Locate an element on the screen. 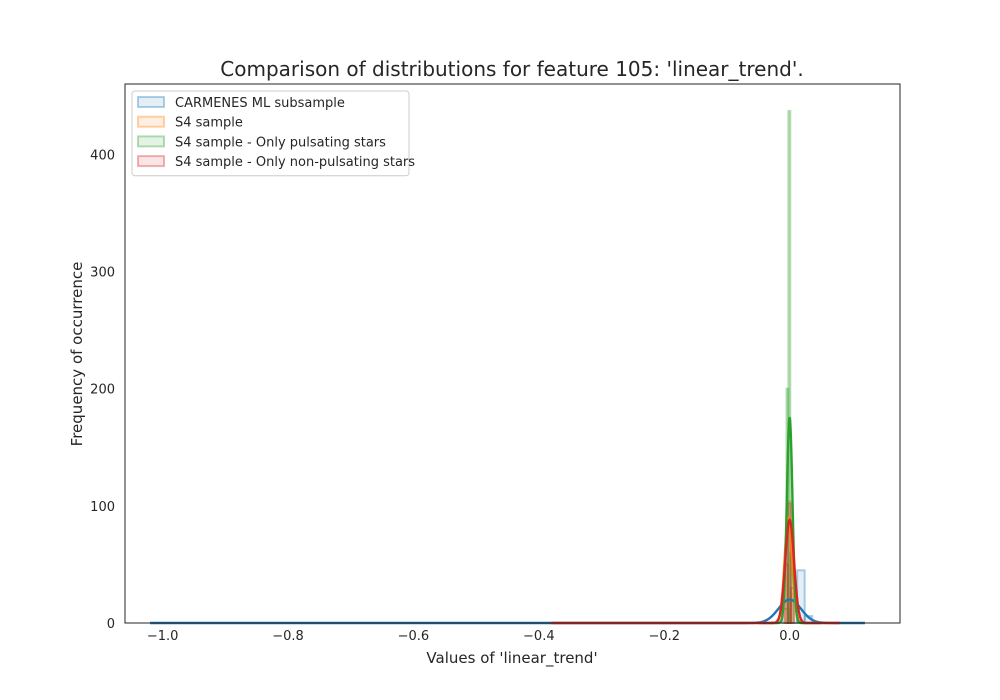  legend-item: S4 sample is located at coordinates (190, 123).